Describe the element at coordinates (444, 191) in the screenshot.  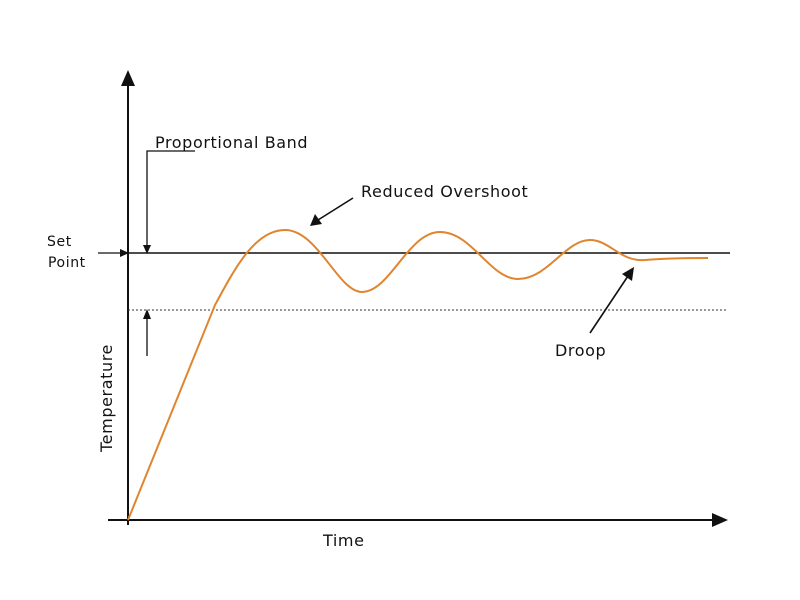
I see `reduced-overshoot-label: Reduced Overshoot` at that location.